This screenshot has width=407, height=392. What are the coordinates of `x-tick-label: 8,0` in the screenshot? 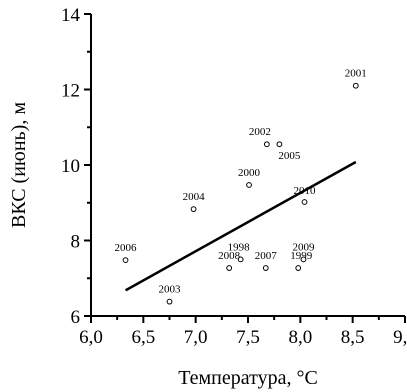 It's located at (300, 337).